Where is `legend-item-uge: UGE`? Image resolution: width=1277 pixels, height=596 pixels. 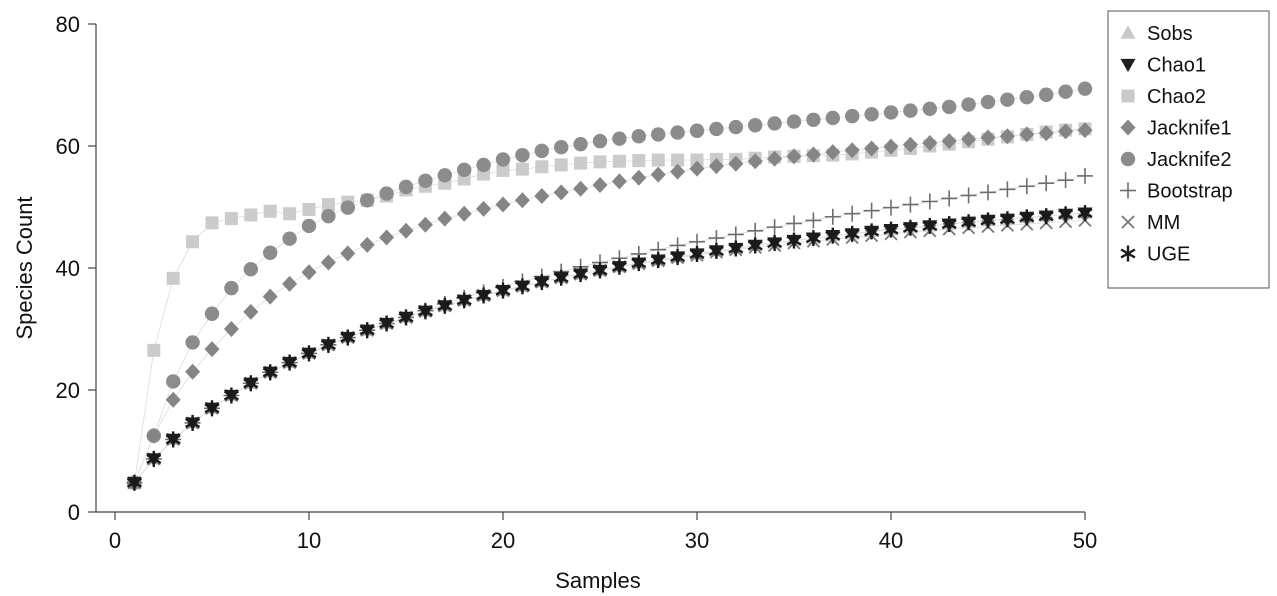 legend-item-uge: UGE is located at coordinates (1155, 255).